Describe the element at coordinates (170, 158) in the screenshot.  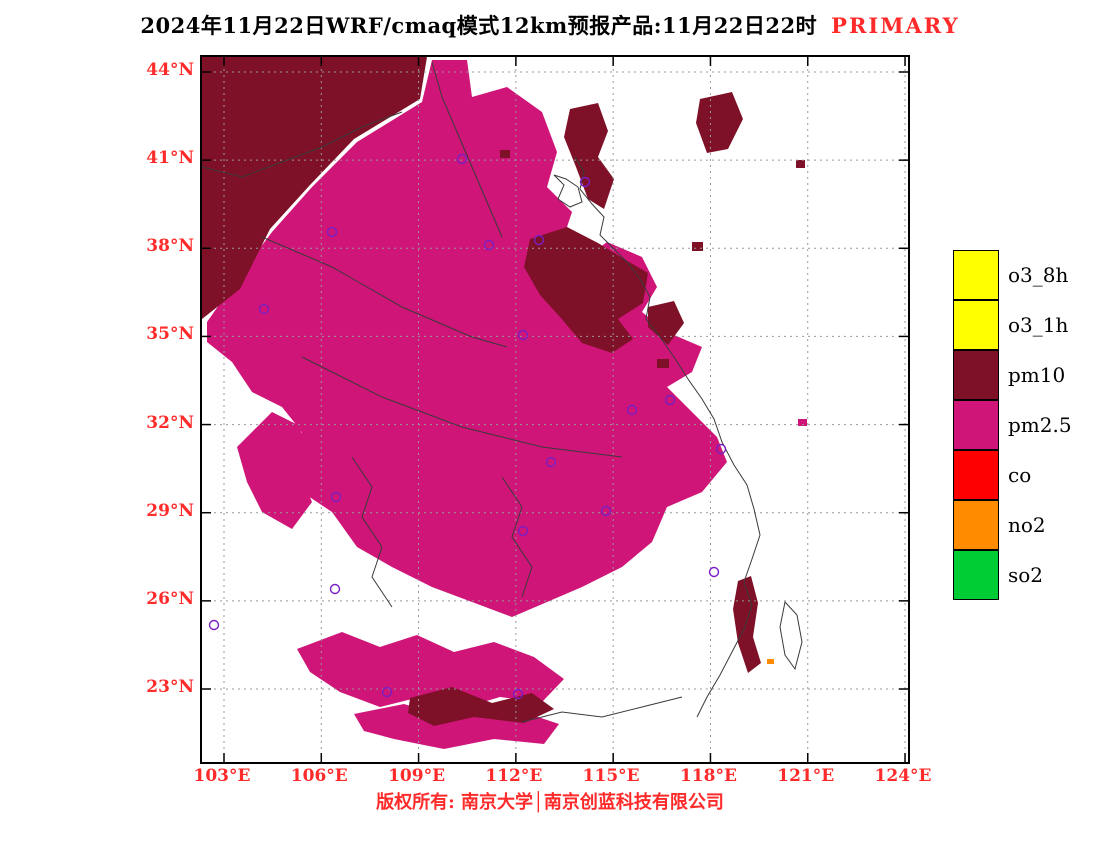
I see `lat-tick-label: 41°N` at that location.